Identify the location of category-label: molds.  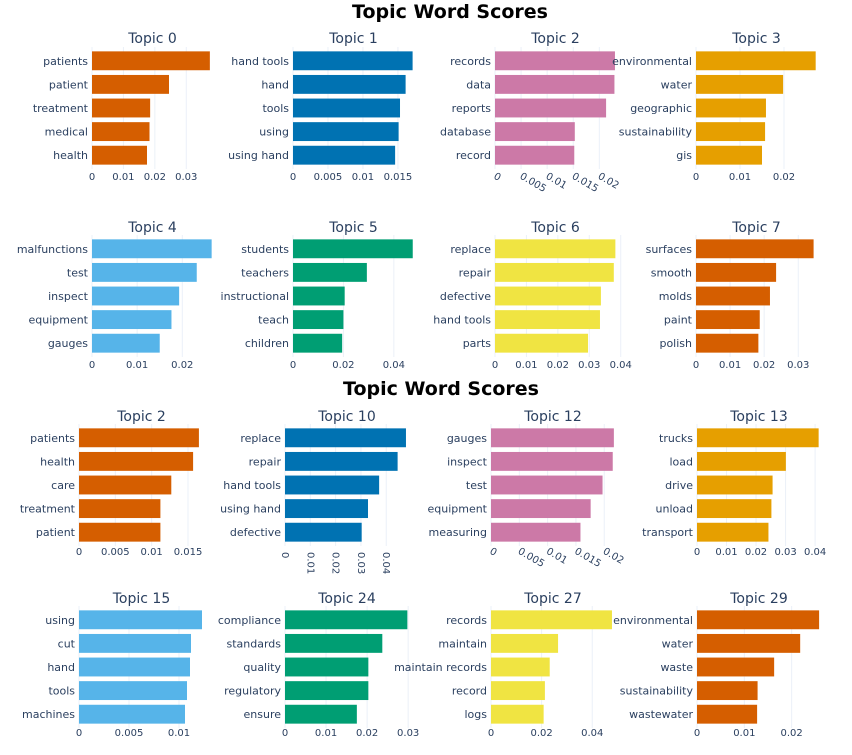
(675, 296).